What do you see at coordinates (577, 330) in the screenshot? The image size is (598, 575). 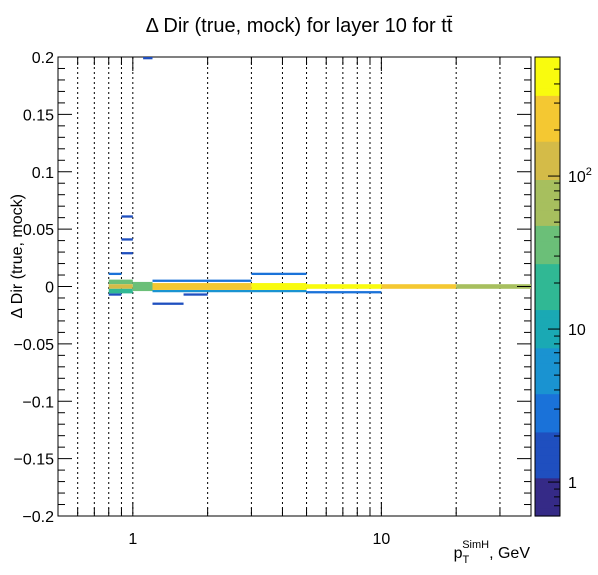 I see `colorbar-tick-label: 10` at bounding box center [577, 330].